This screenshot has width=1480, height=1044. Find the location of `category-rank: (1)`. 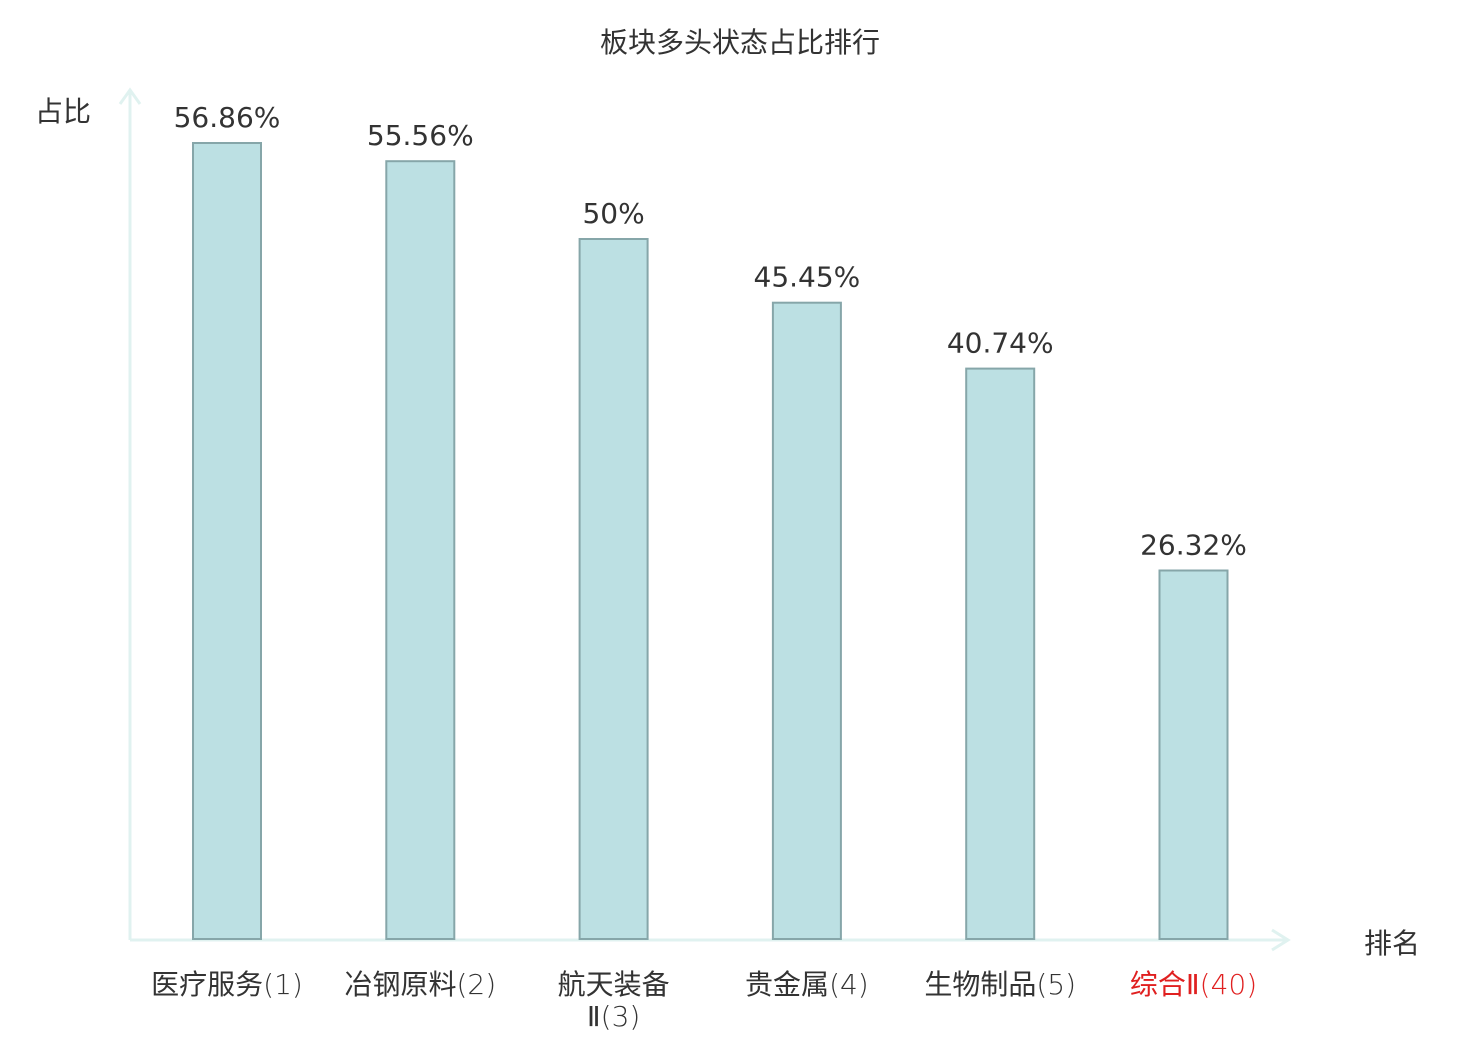

category-rank: (1) is located at coordinates (283, 984).